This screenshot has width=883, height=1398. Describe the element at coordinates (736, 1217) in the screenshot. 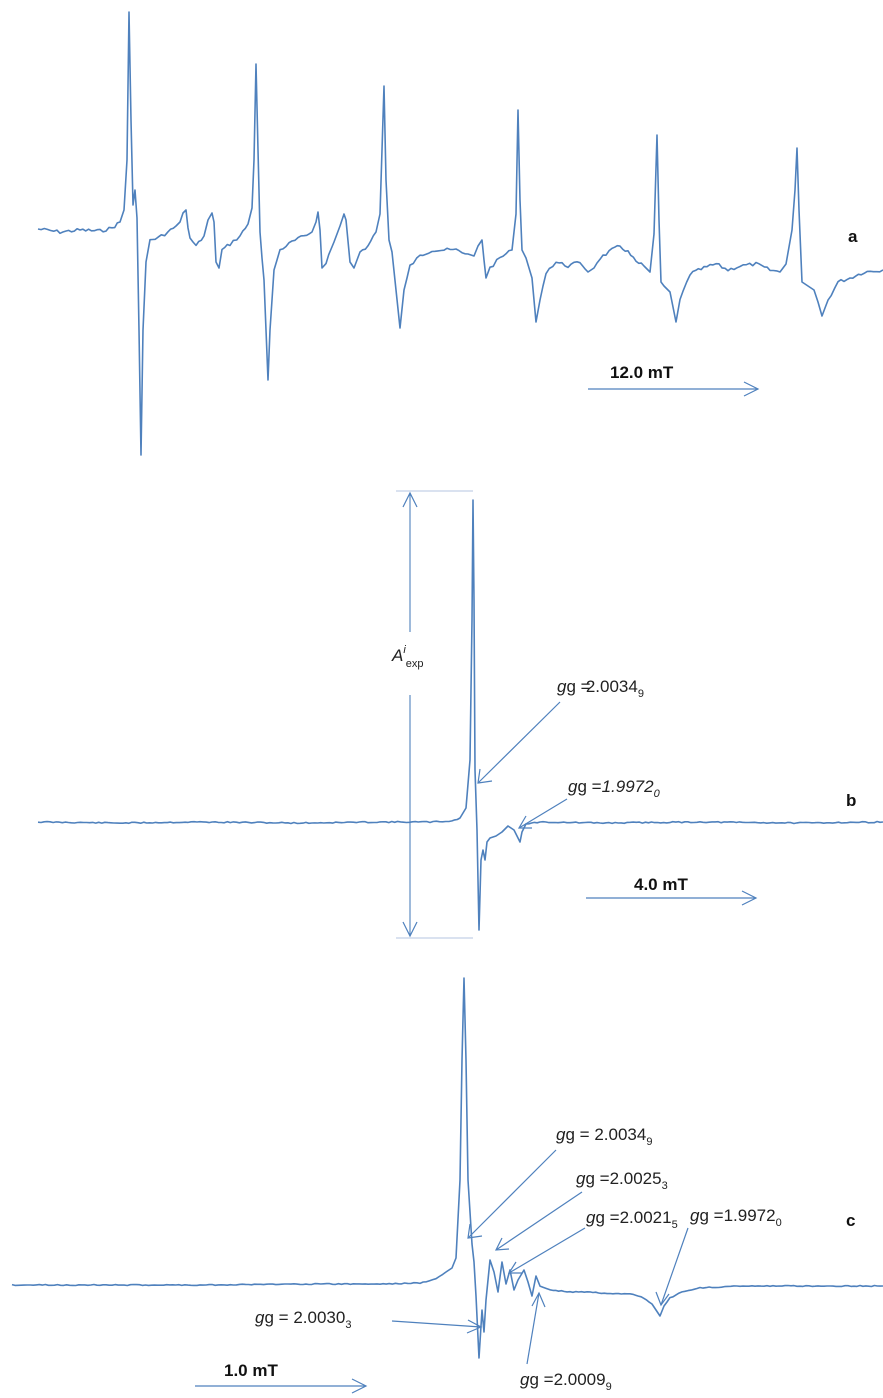

I see `g-annotation-c-4: gg =1.99720` at that location.